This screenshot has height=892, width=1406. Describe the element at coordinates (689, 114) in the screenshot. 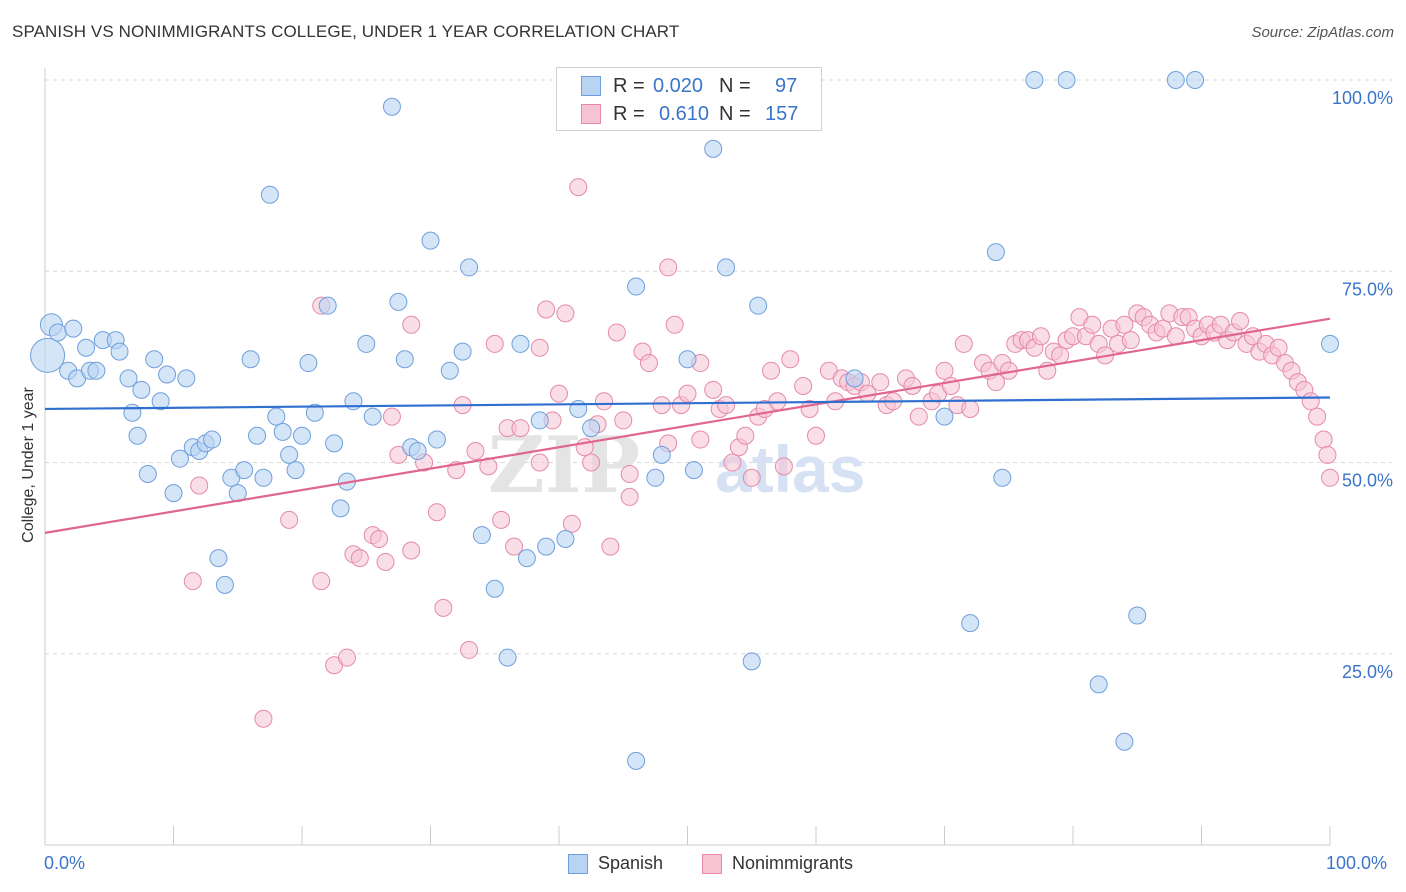

I see `stats-legend-row-nonimmigrants: R = 0.610 N = 157` at that location.